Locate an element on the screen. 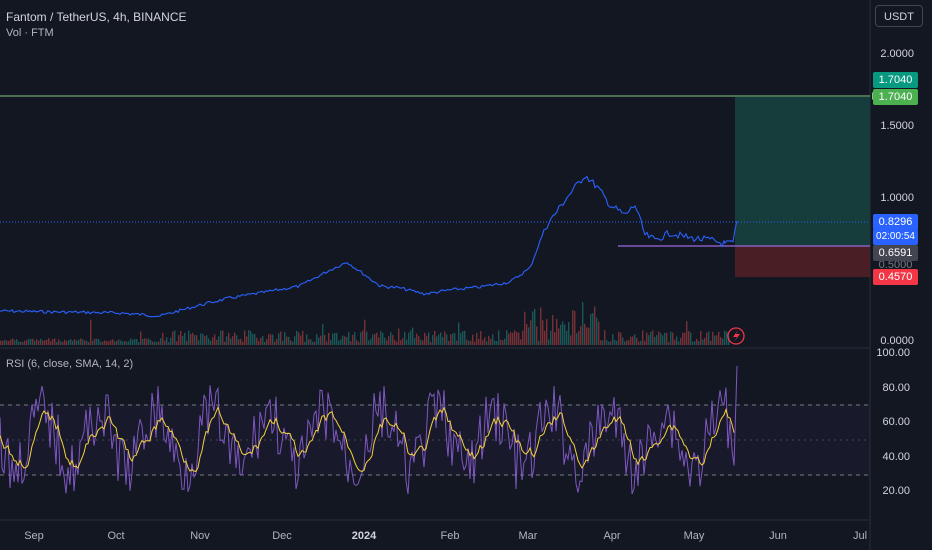  price-tick: 1.5000 is located at coordinates (897, 126).